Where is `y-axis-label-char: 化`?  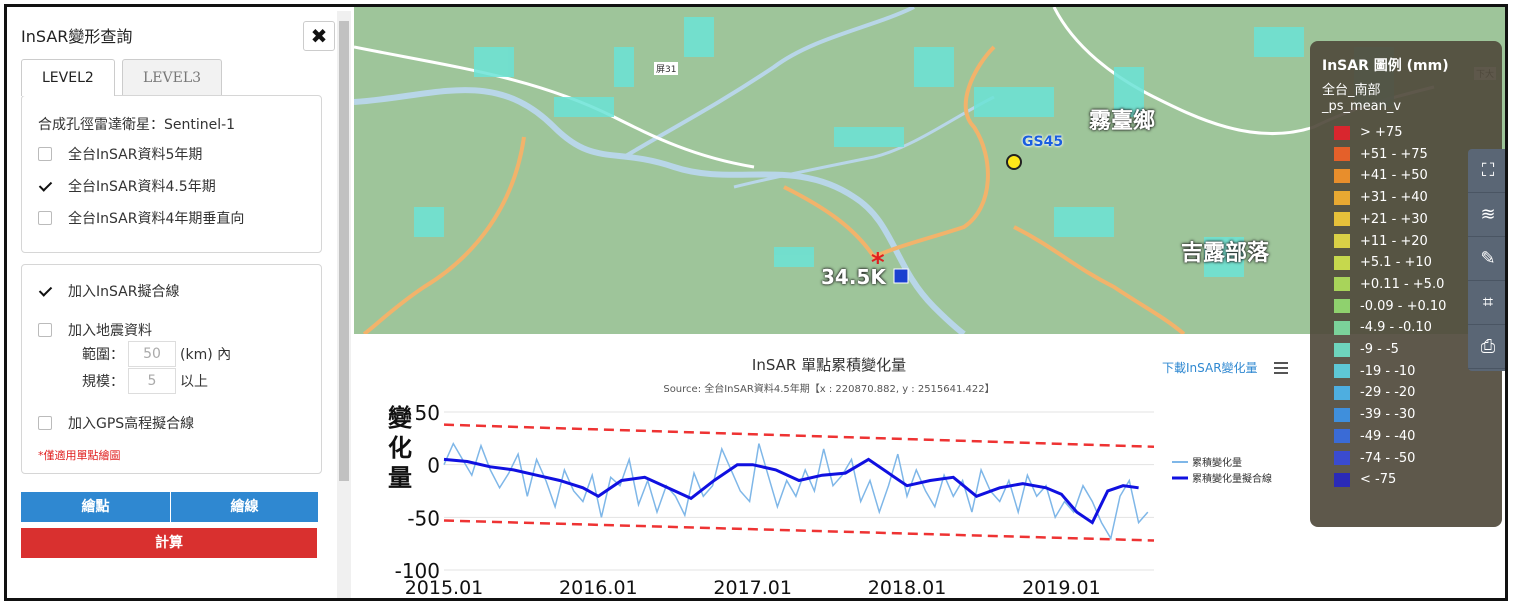
y-axis-label-char: 化 is located at coordinates (400, 448).